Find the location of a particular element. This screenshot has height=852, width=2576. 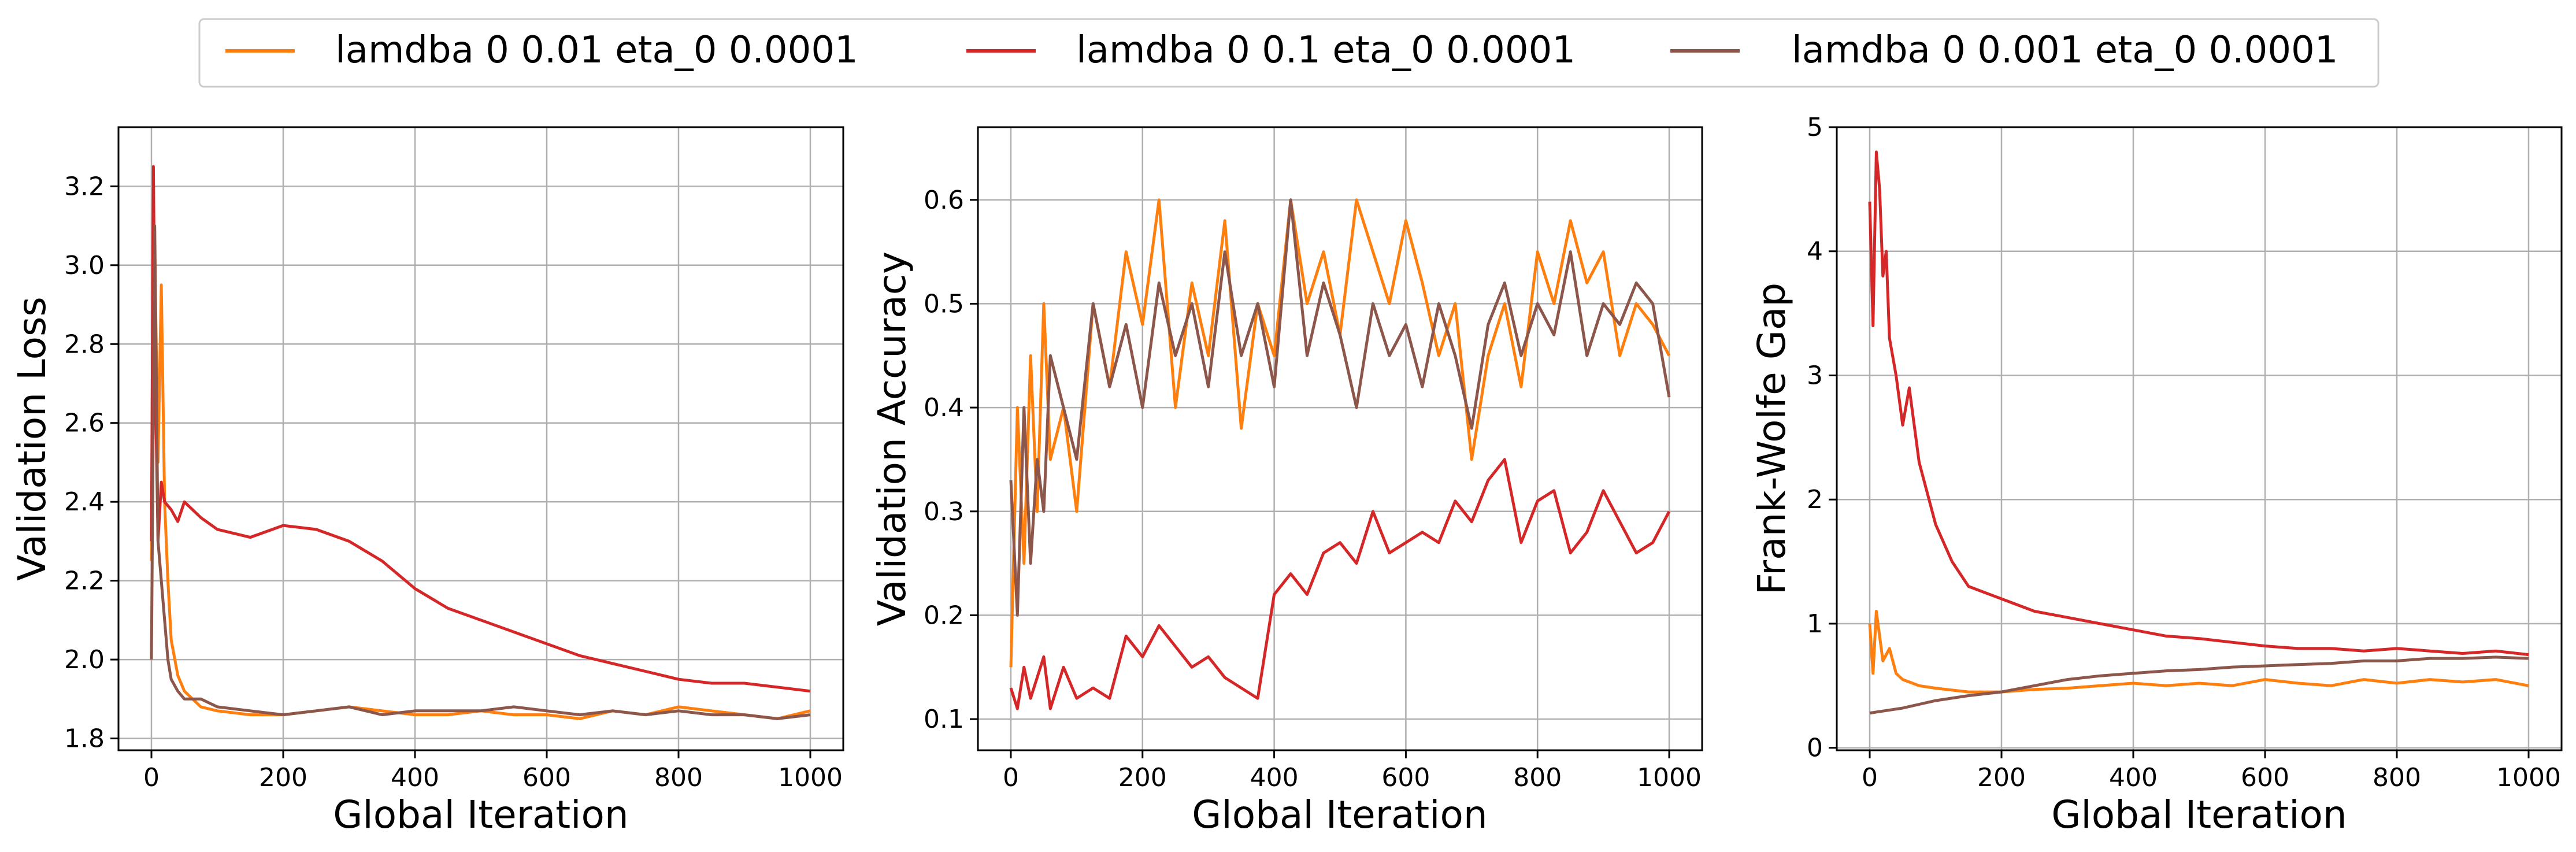

validation-loss-y-tick-label-1: 2.0 is located at coordinates (85, 660).